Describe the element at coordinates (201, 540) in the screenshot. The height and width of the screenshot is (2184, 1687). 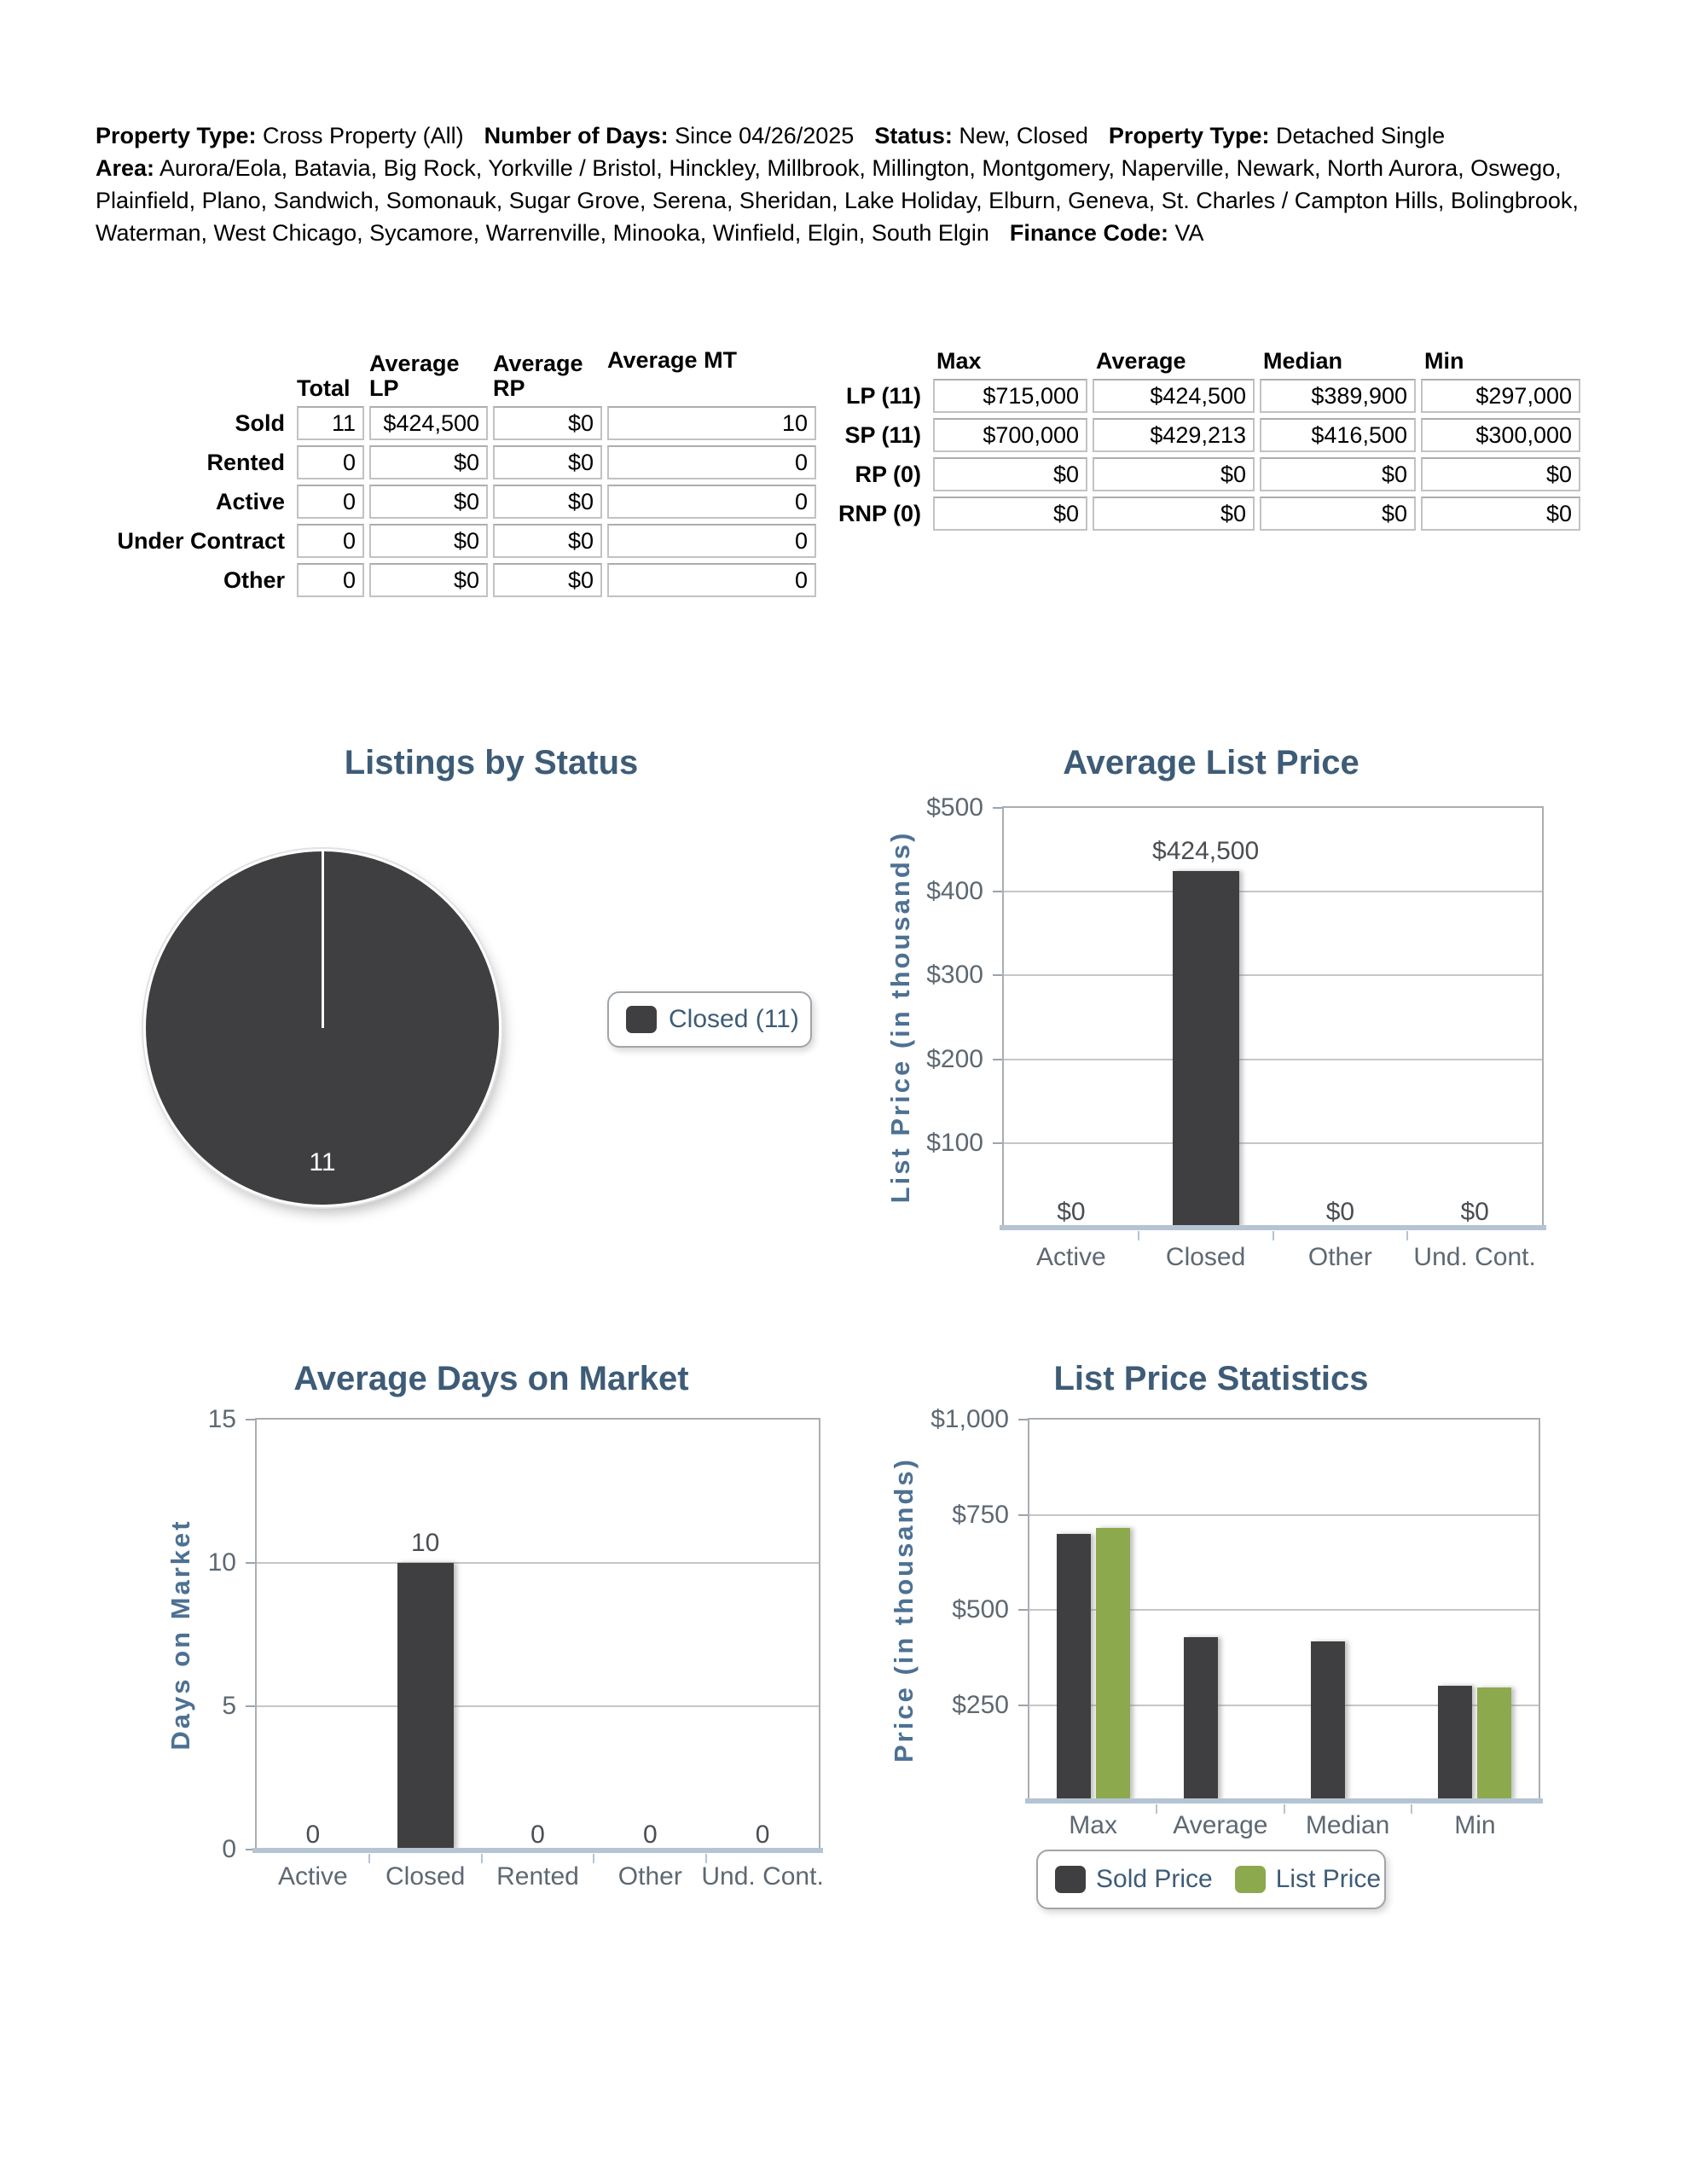
I see `row-label: Under Contract` at that location.